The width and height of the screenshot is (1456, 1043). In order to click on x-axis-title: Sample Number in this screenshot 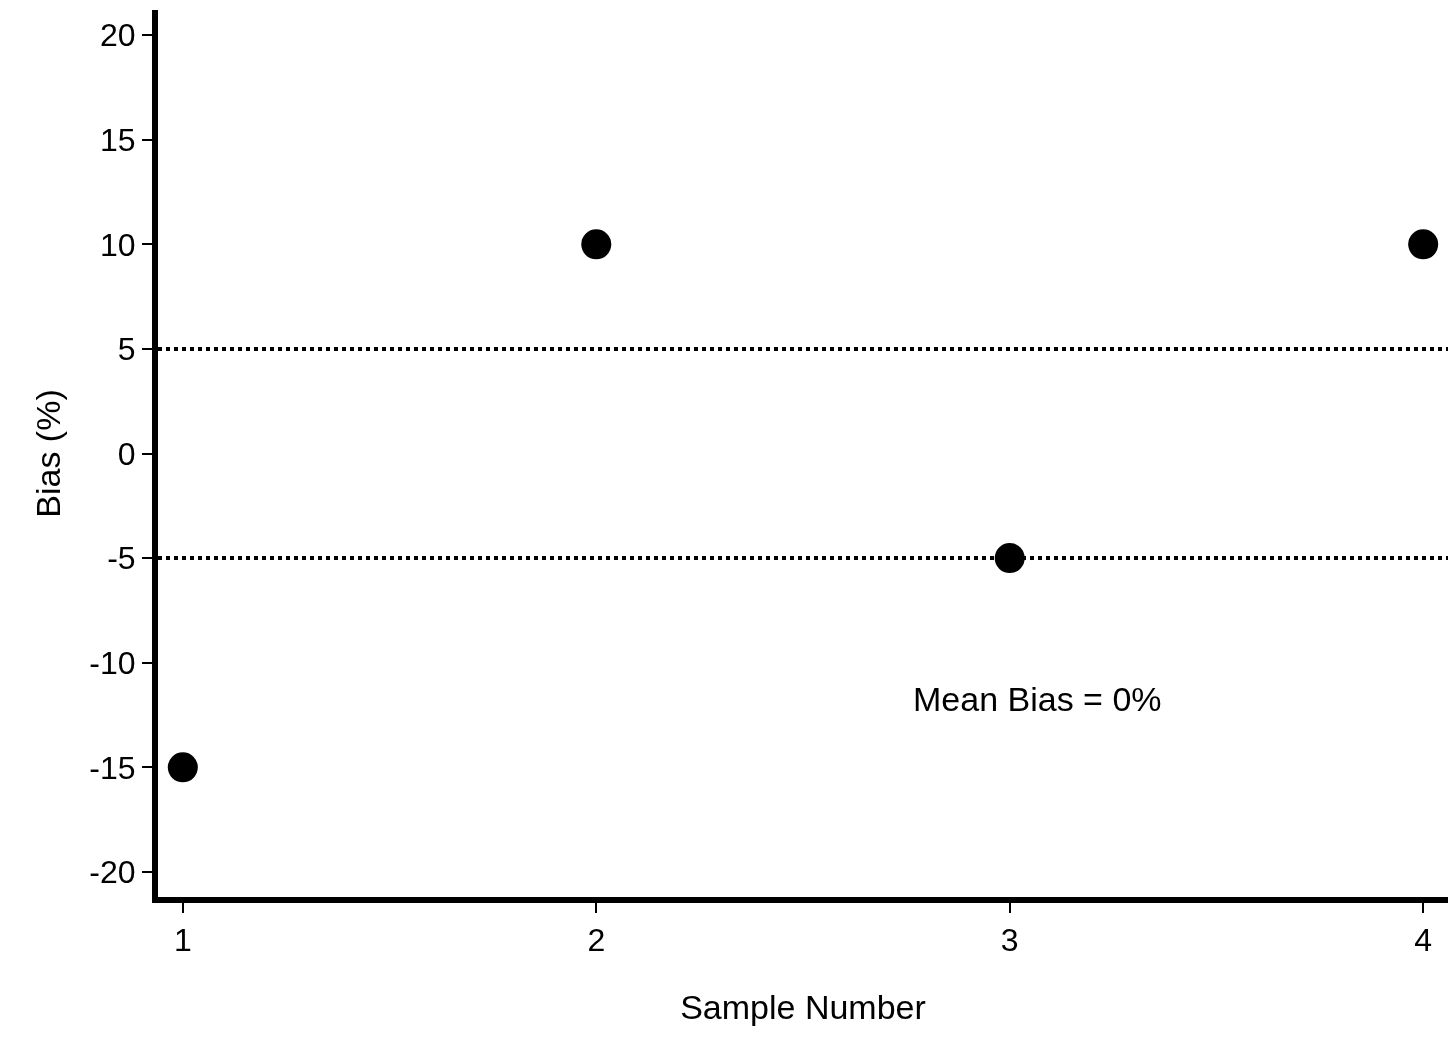, I will do `click(803, 1007)`.